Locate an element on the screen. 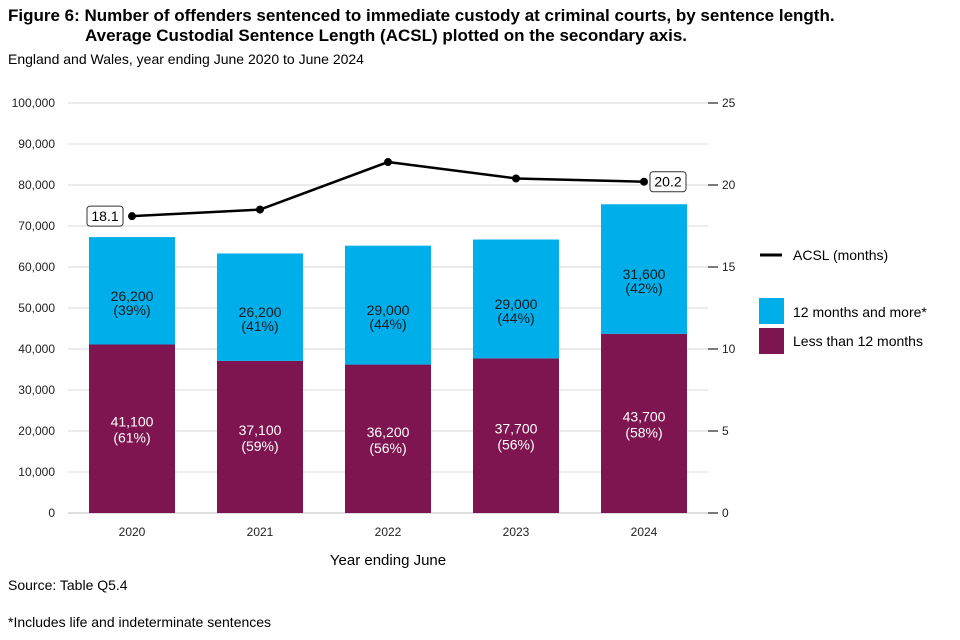 Image resolution: width=960 pixels, height=640 pixels. y2-tick-label: 15 is located at coordinates (729, 267).